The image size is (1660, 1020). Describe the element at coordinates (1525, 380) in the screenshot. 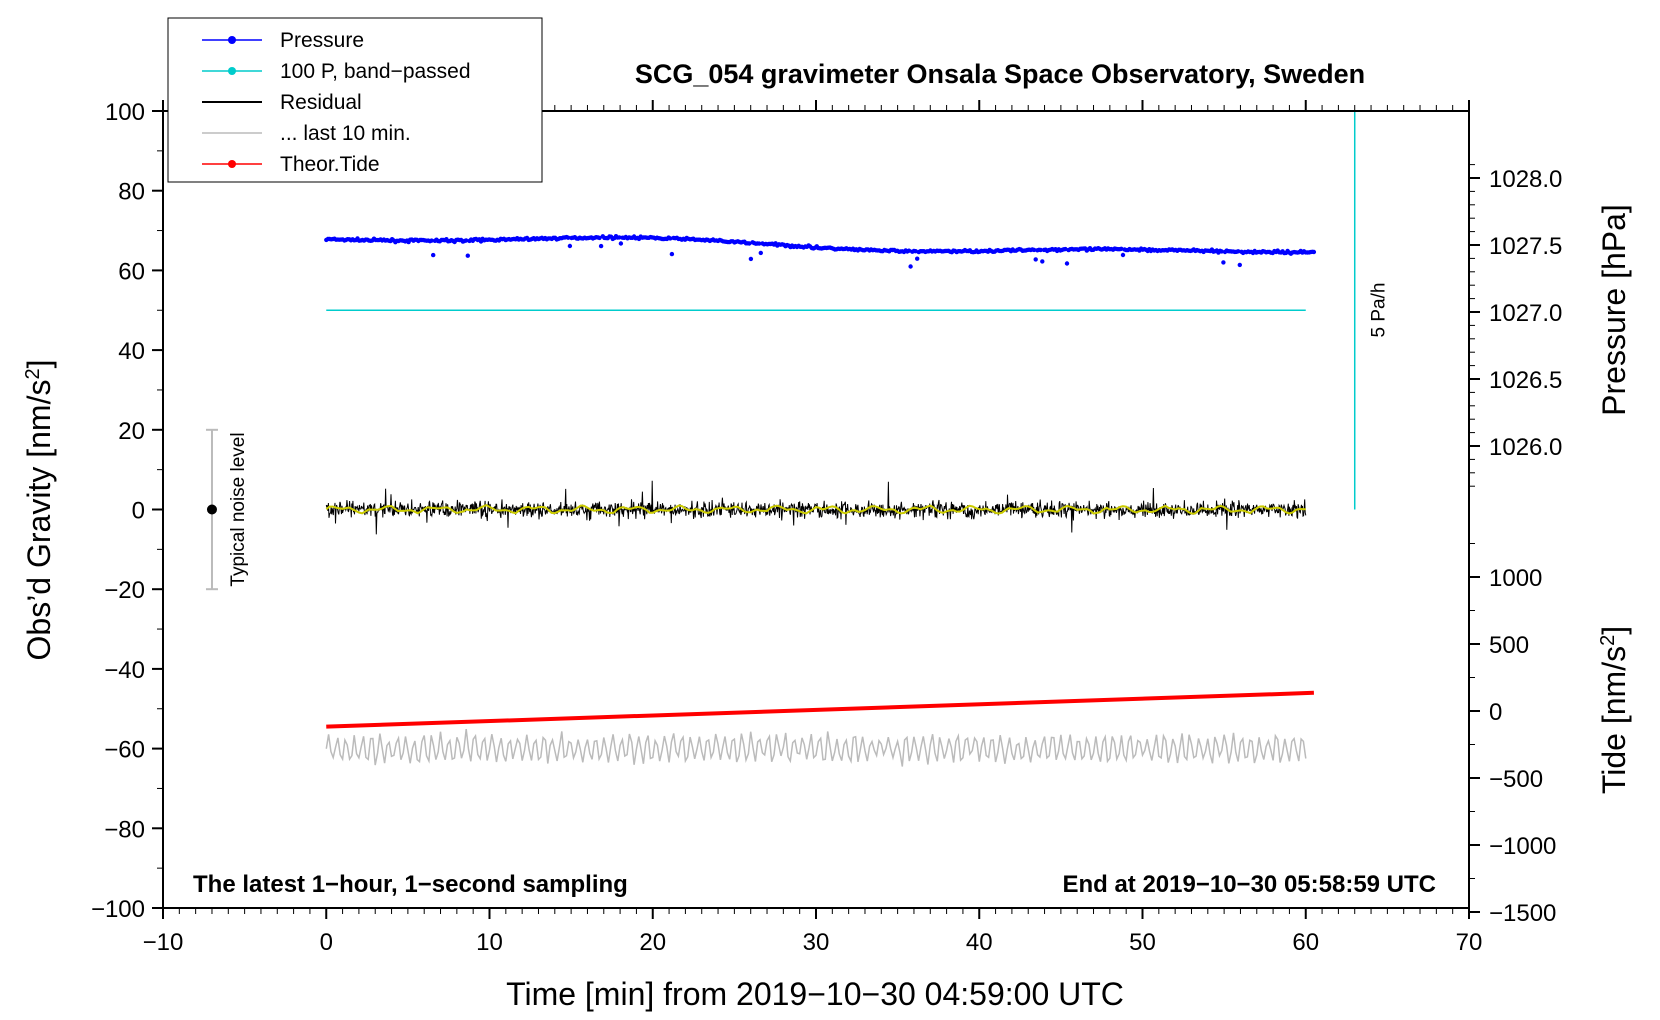

I see `pressure-tick-label: 1026.5` at that location.